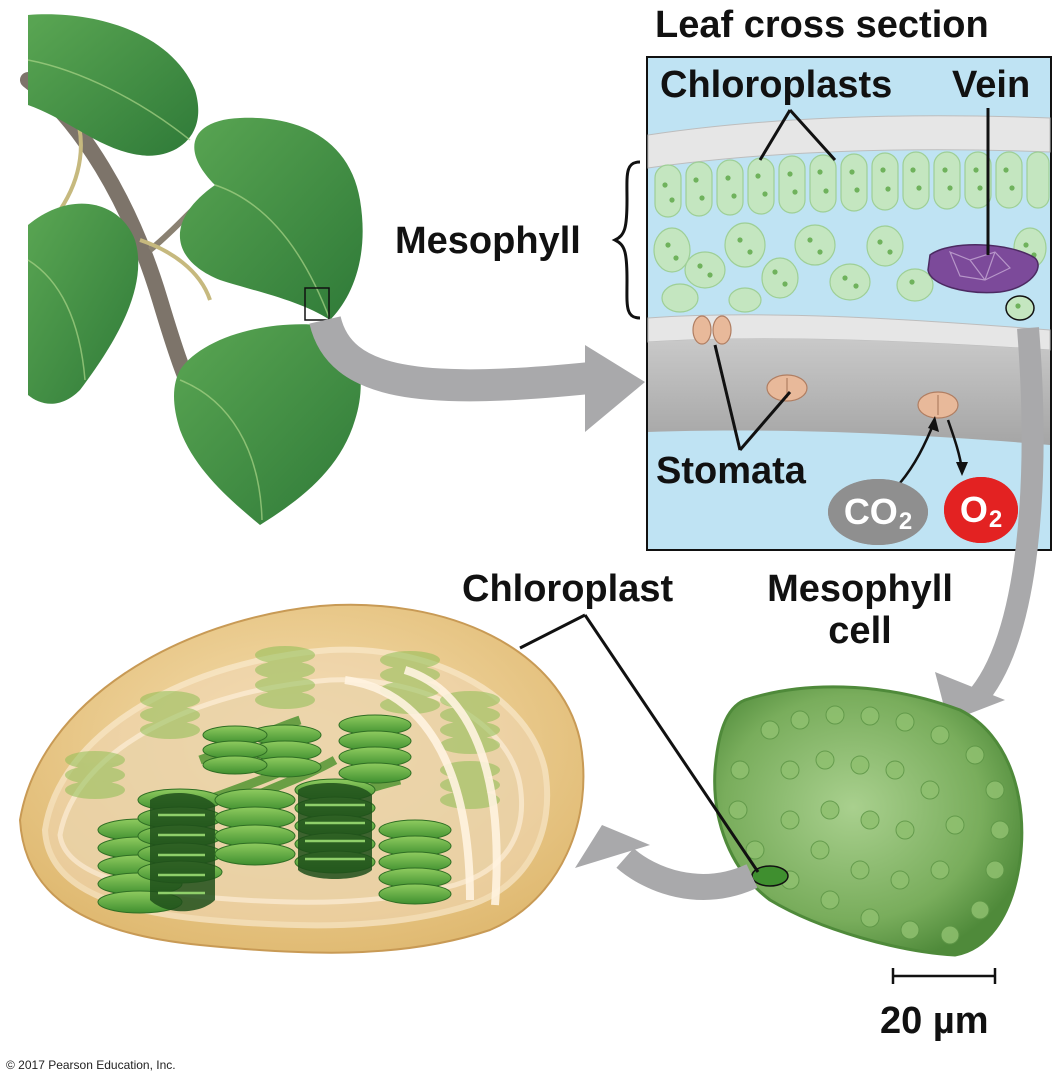  What do you see at coordinates (83, 303) in the screenshot?
I see `leaf-left` at bounding box center [83, 303].